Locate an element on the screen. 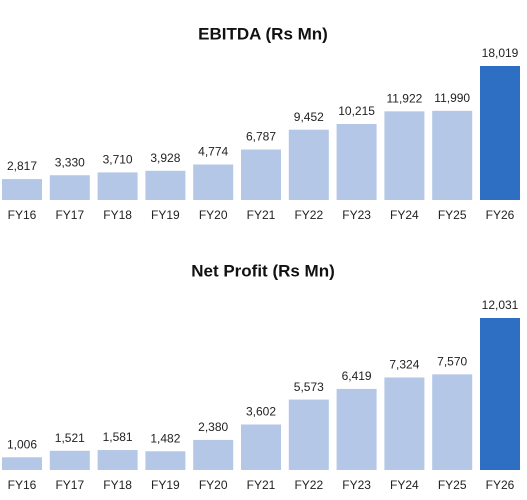 This screenshot has height=500, width=527. value-label: 3,330 is located at coordinates (70, 162).